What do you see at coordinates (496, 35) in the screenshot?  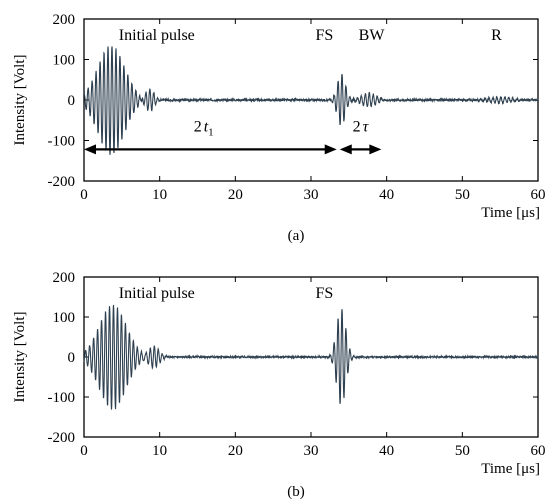 I see `annotation-label: R` at bounding box center [496, 35].